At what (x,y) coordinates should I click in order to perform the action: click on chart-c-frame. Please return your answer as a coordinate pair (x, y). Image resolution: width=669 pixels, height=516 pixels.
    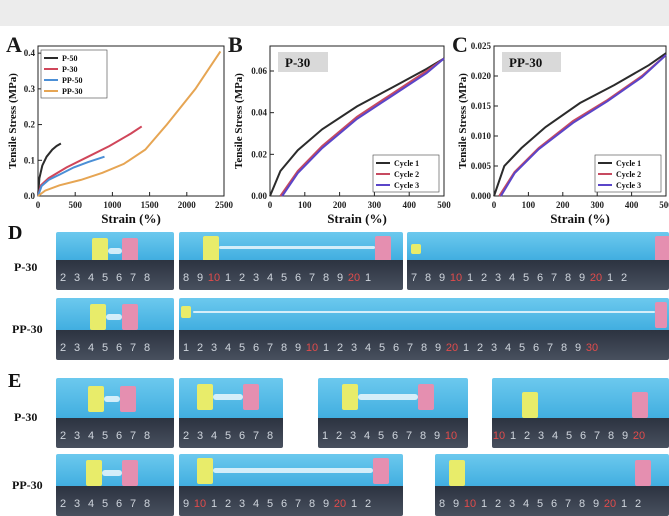
    Looking at the image, I should click on (580, 121).